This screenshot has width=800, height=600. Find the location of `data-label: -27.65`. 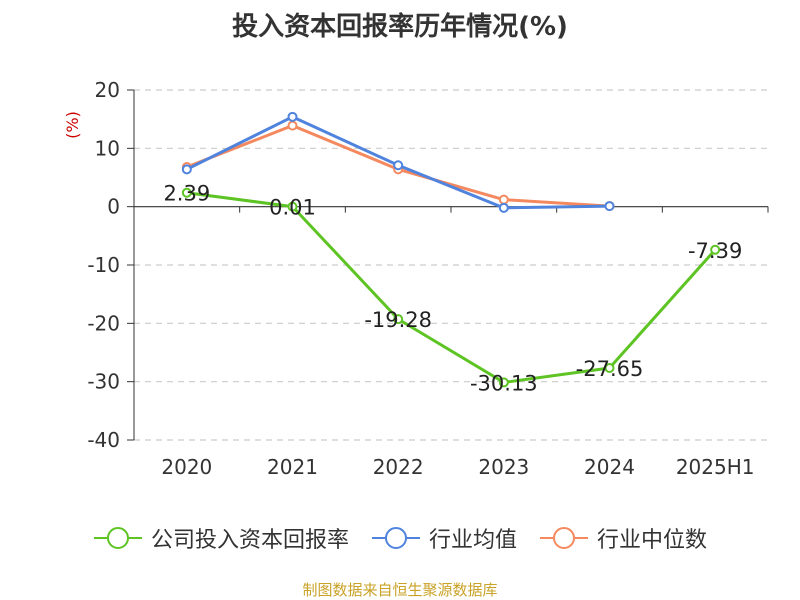

data-label: -27.65 is located at coordinates (610, 369).